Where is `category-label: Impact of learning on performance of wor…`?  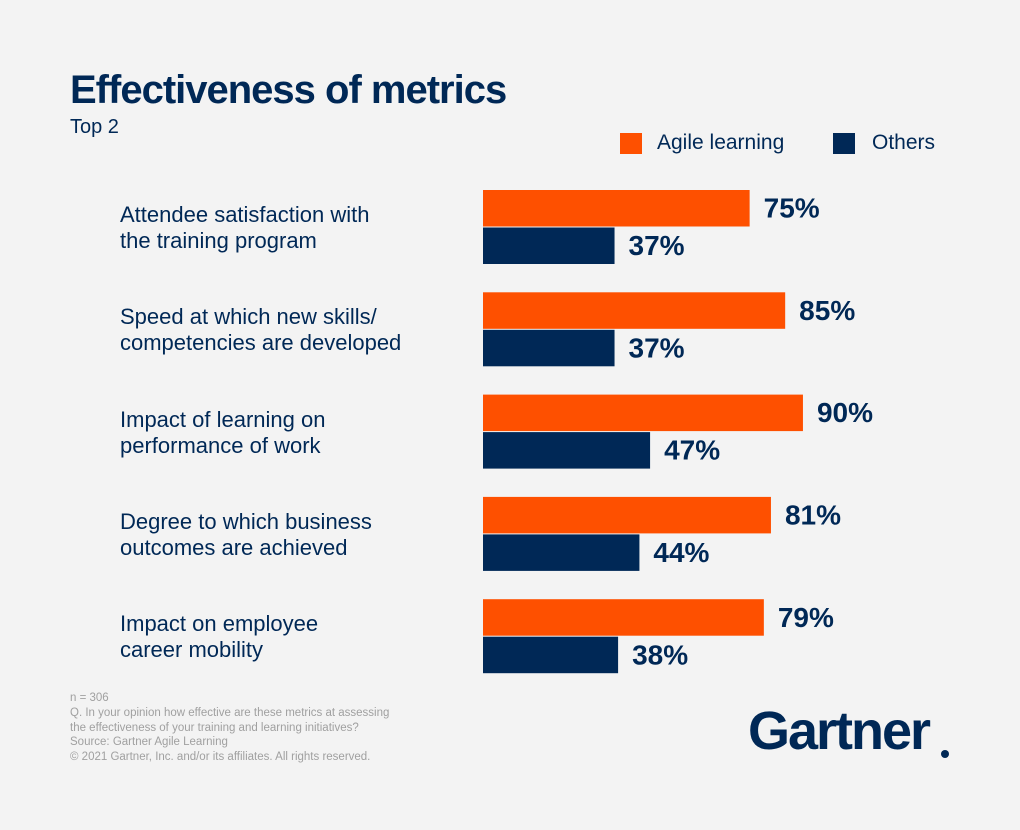 category-label: Impact of learning on performance of wor… is located at coordinates (223, 432).